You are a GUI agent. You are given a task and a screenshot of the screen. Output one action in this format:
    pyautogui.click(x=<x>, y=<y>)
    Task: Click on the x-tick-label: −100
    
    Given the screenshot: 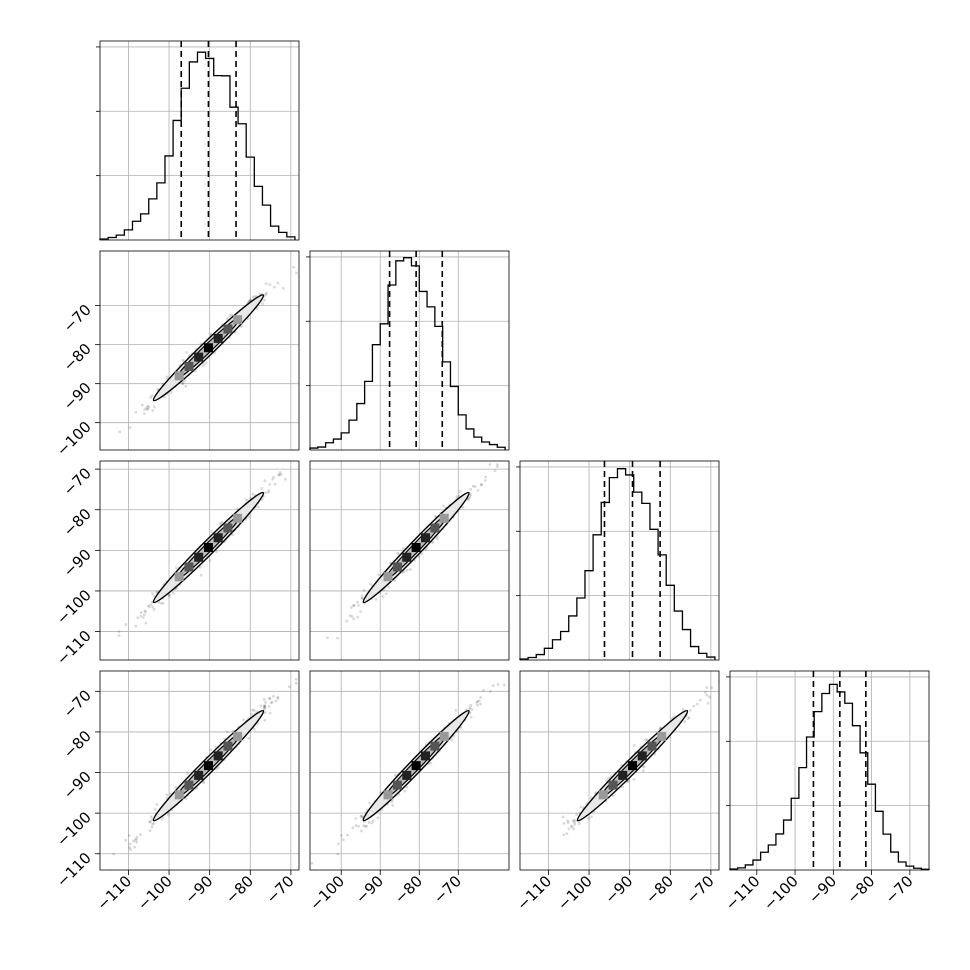 What is the action you would take?
    pyautogui.click(x=327, y=893)
    